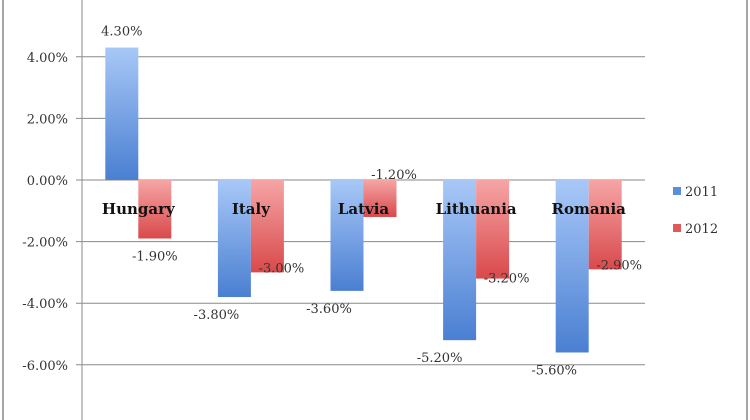 The image size is (750, 420). What do you see at coordinates (701, 192) in the screenshot?
I see `legend-label: 2011` at bounding box center [701, 192].